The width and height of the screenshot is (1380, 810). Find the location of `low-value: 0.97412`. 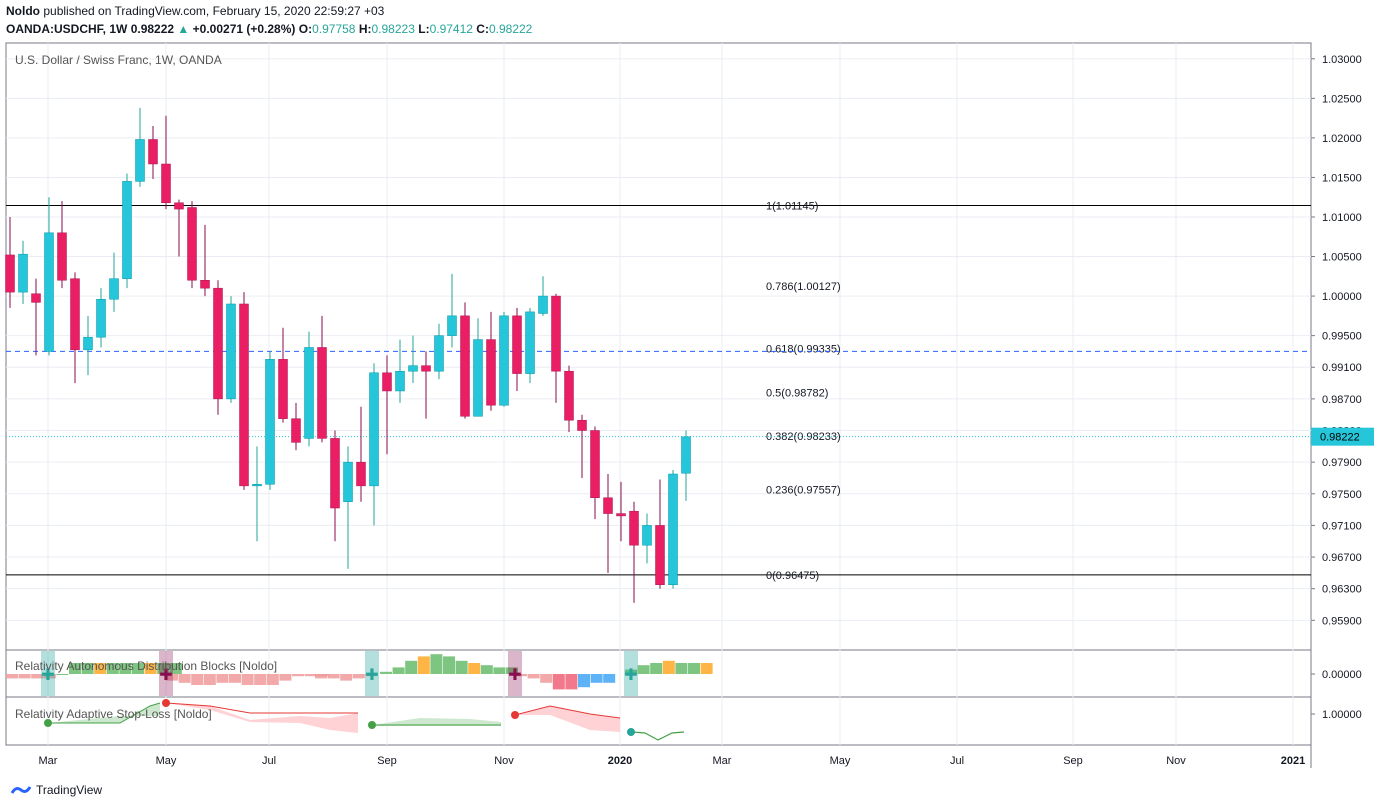

low-value: 0.97412 is located at coordinates (451, 29).